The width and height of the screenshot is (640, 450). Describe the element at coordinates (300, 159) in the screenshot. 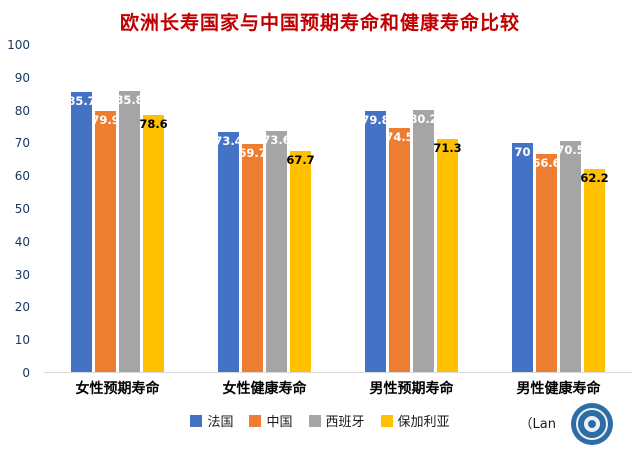

I see `bar-value-label: 67.7` at that location.